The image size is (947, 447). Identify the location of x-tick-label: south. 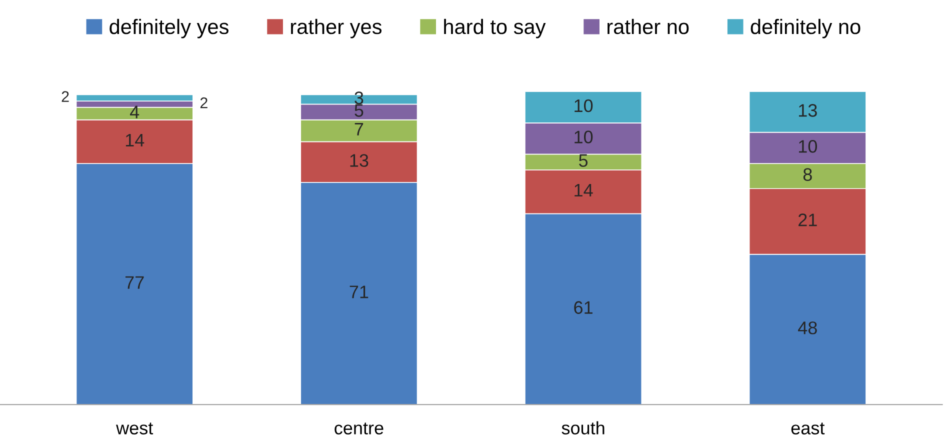
(583, 427).